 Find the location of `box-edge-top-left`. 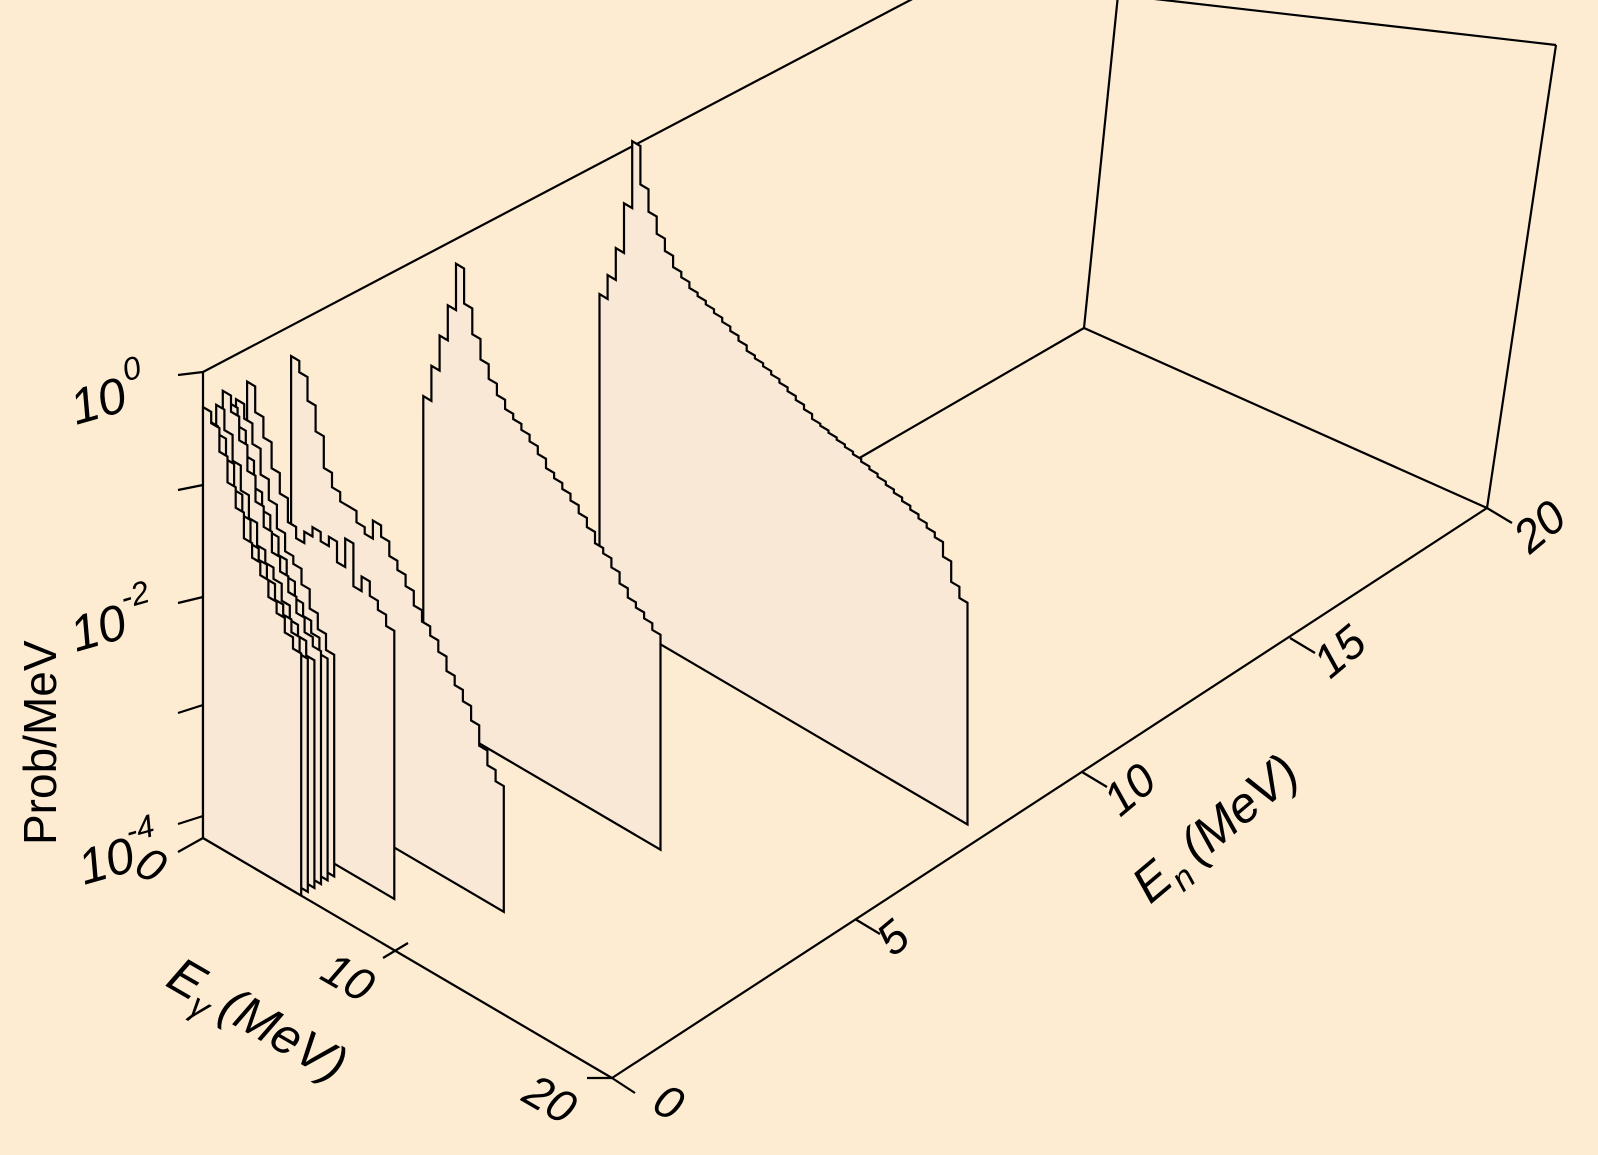

box-edge-top-left is located at coordinates (557, 186).